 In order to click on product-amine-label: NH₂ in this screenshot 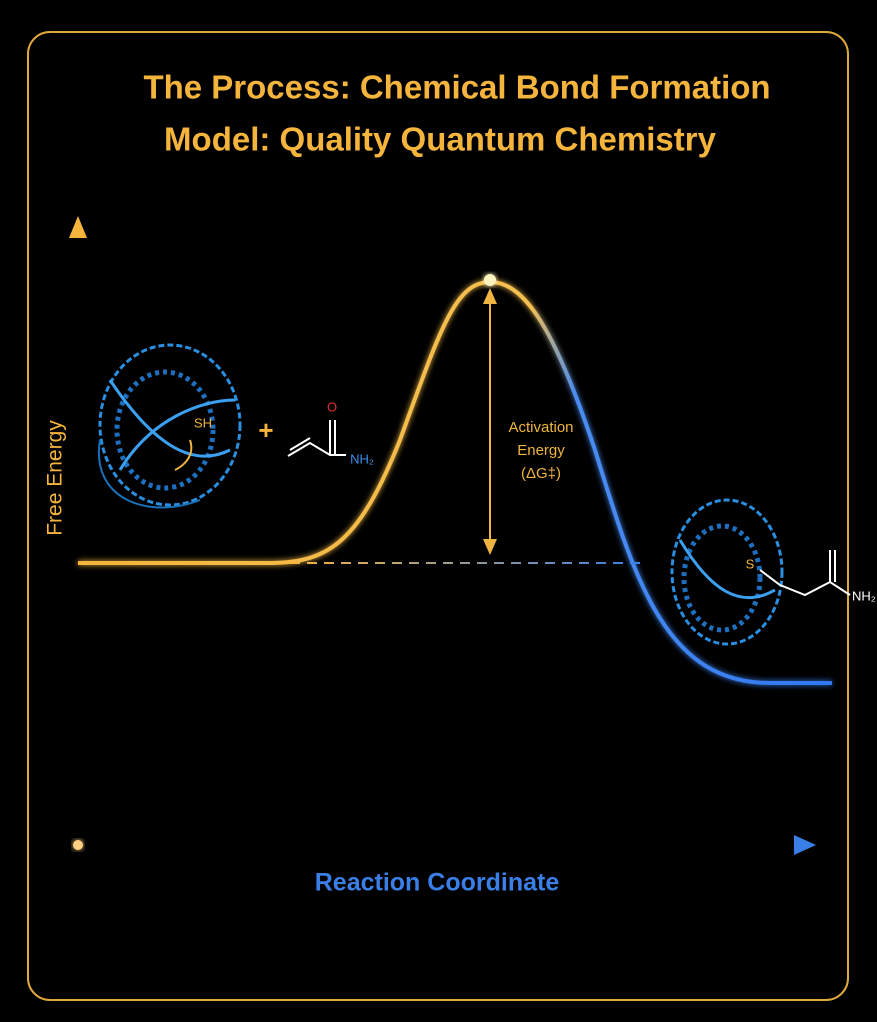, I will do `click(864, 595)`.